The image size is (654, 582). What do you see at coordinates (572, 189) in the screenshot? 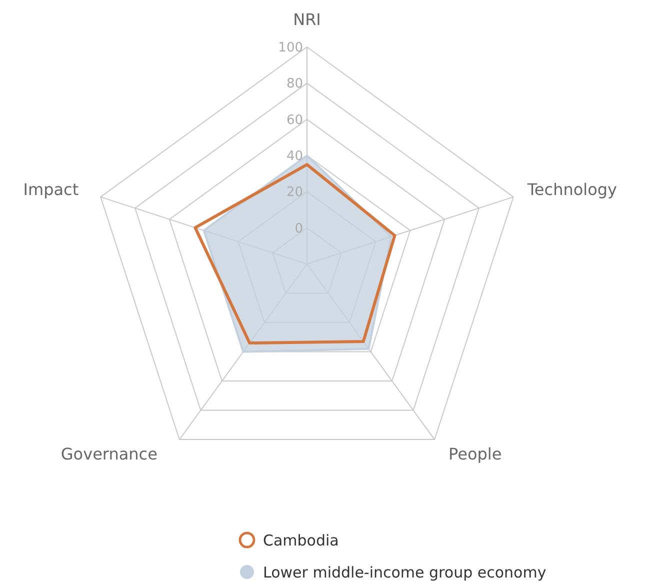
I see `spoke-label: Technology` at bounding box center [572, 189].